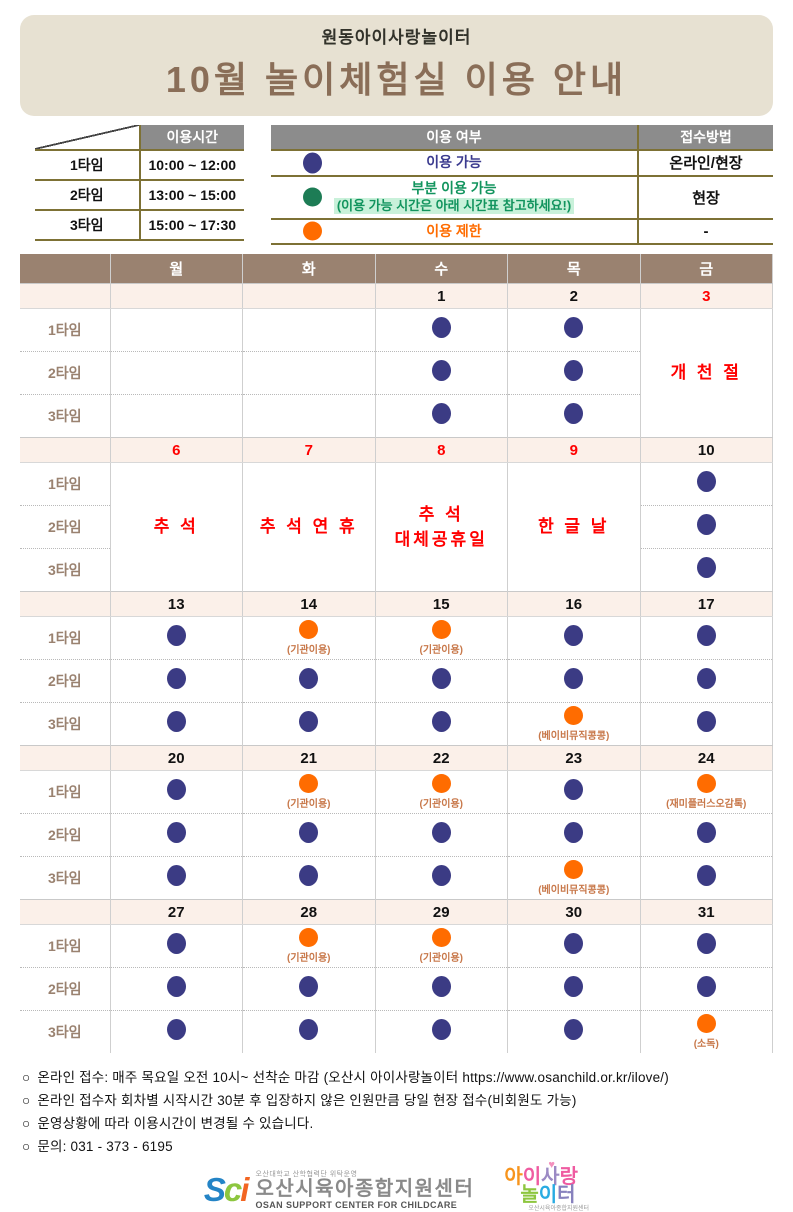  What do you see at coordinates (176, 269) in the screenshot?
I see `day-header: 월` at bounding box center [176, 269].